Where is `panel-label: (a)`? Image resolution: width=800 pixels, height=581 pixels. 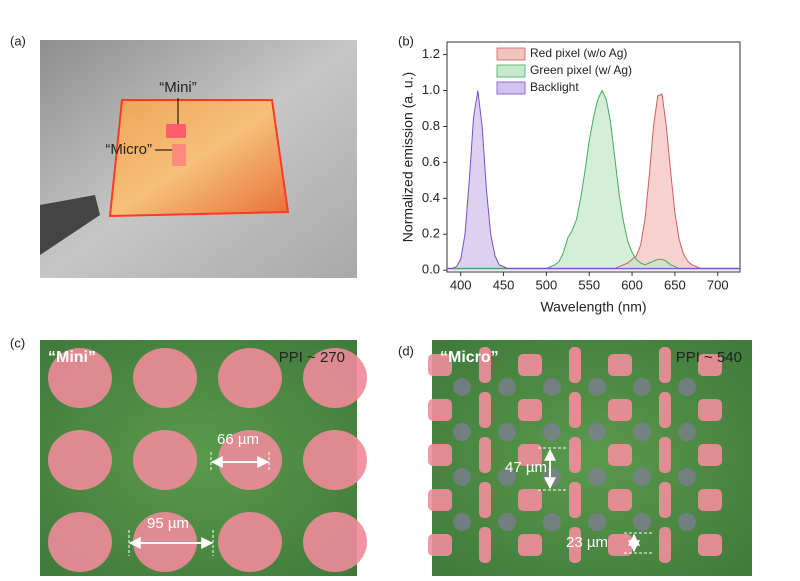 panel-label: (a) is located at coordinates (18, 40).